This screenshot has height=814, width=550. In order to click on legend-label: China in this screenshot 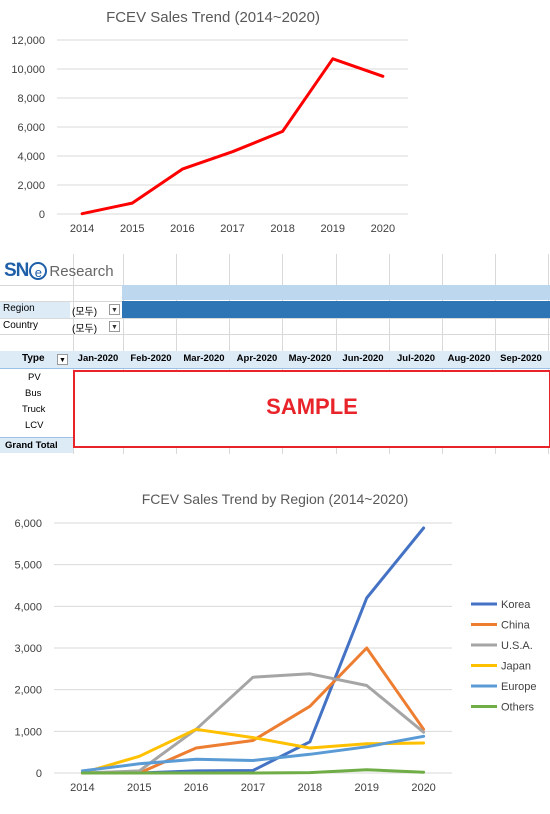, I will do `click(516, 626)`.